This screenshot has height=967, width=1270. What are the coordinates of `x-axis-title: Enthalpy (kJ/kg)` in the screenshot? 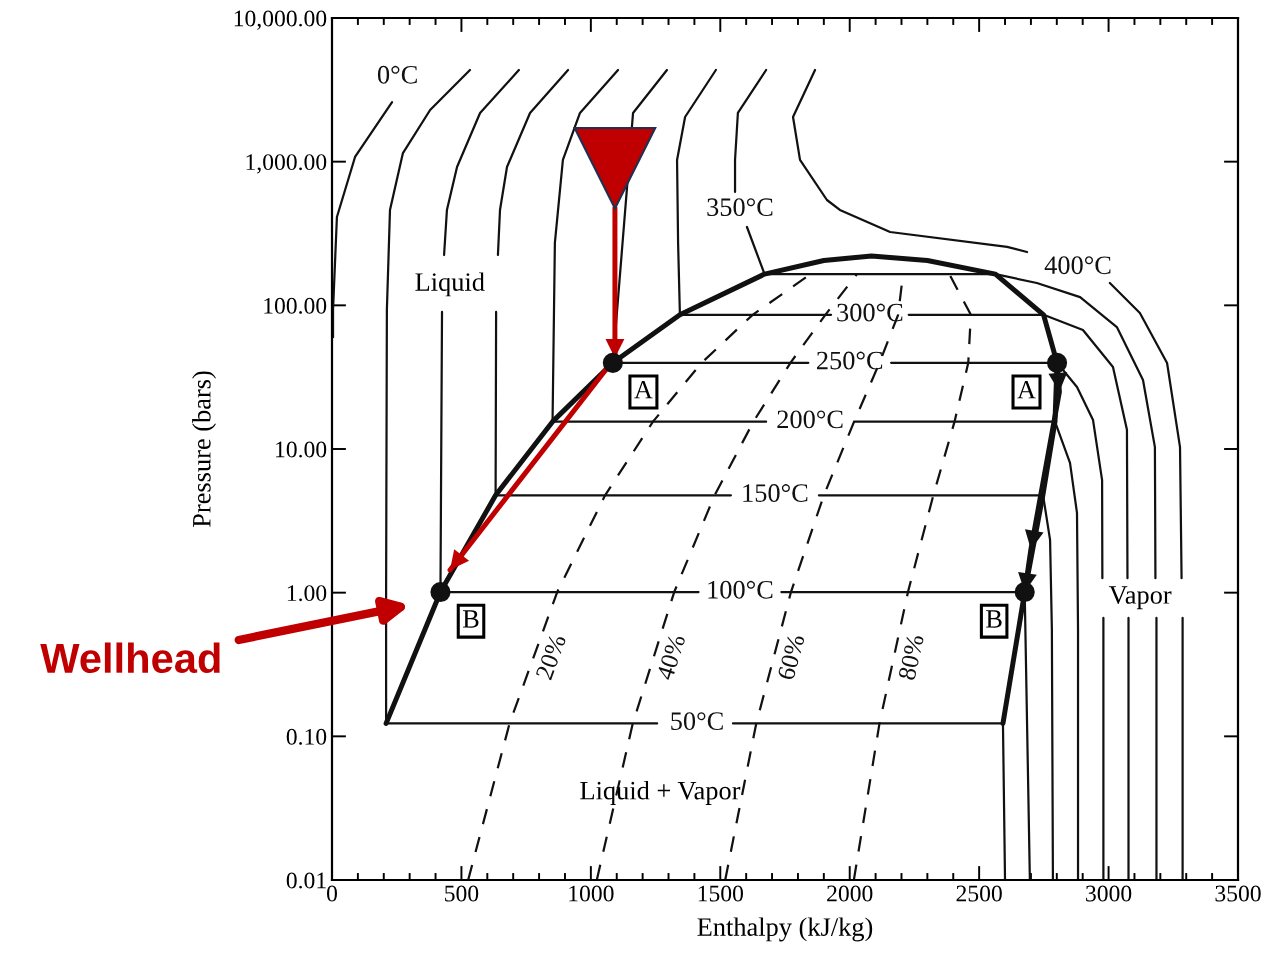 It's located at (785, 929).